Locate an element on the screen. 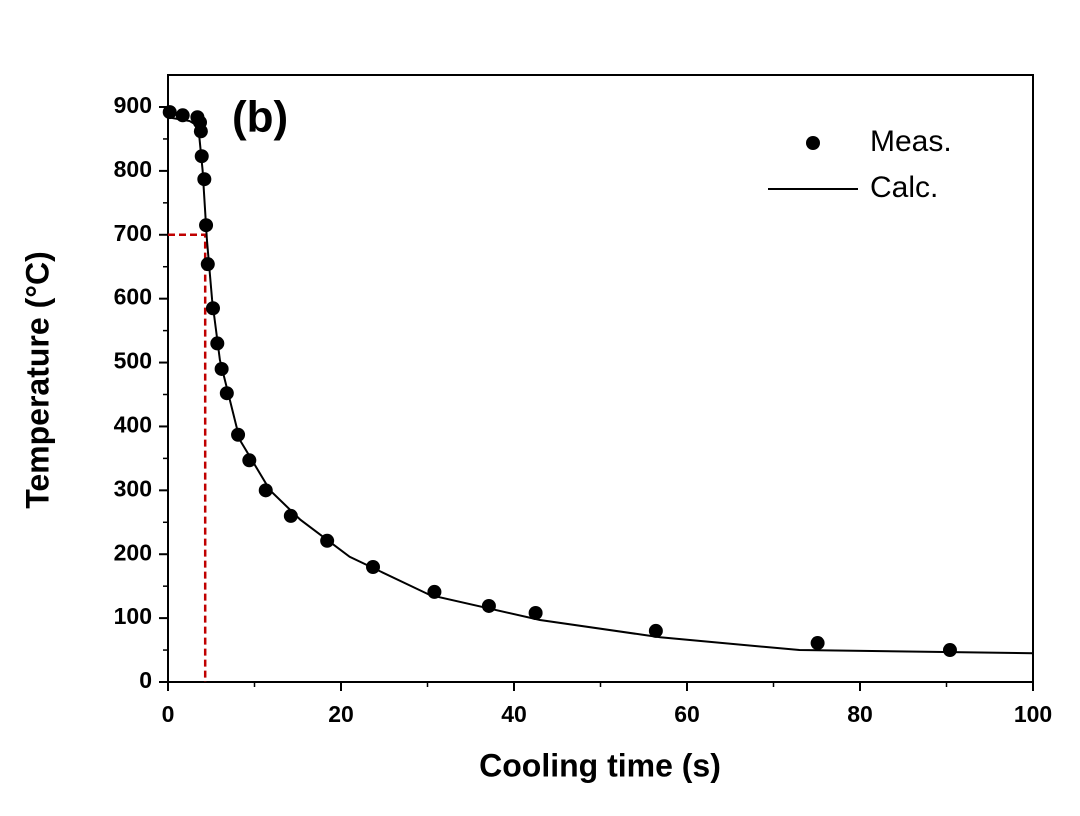 The width and height of the screenshot is (1080, 816). x-axis-label: Cooling time (s) is located at coordinates (600, 765).